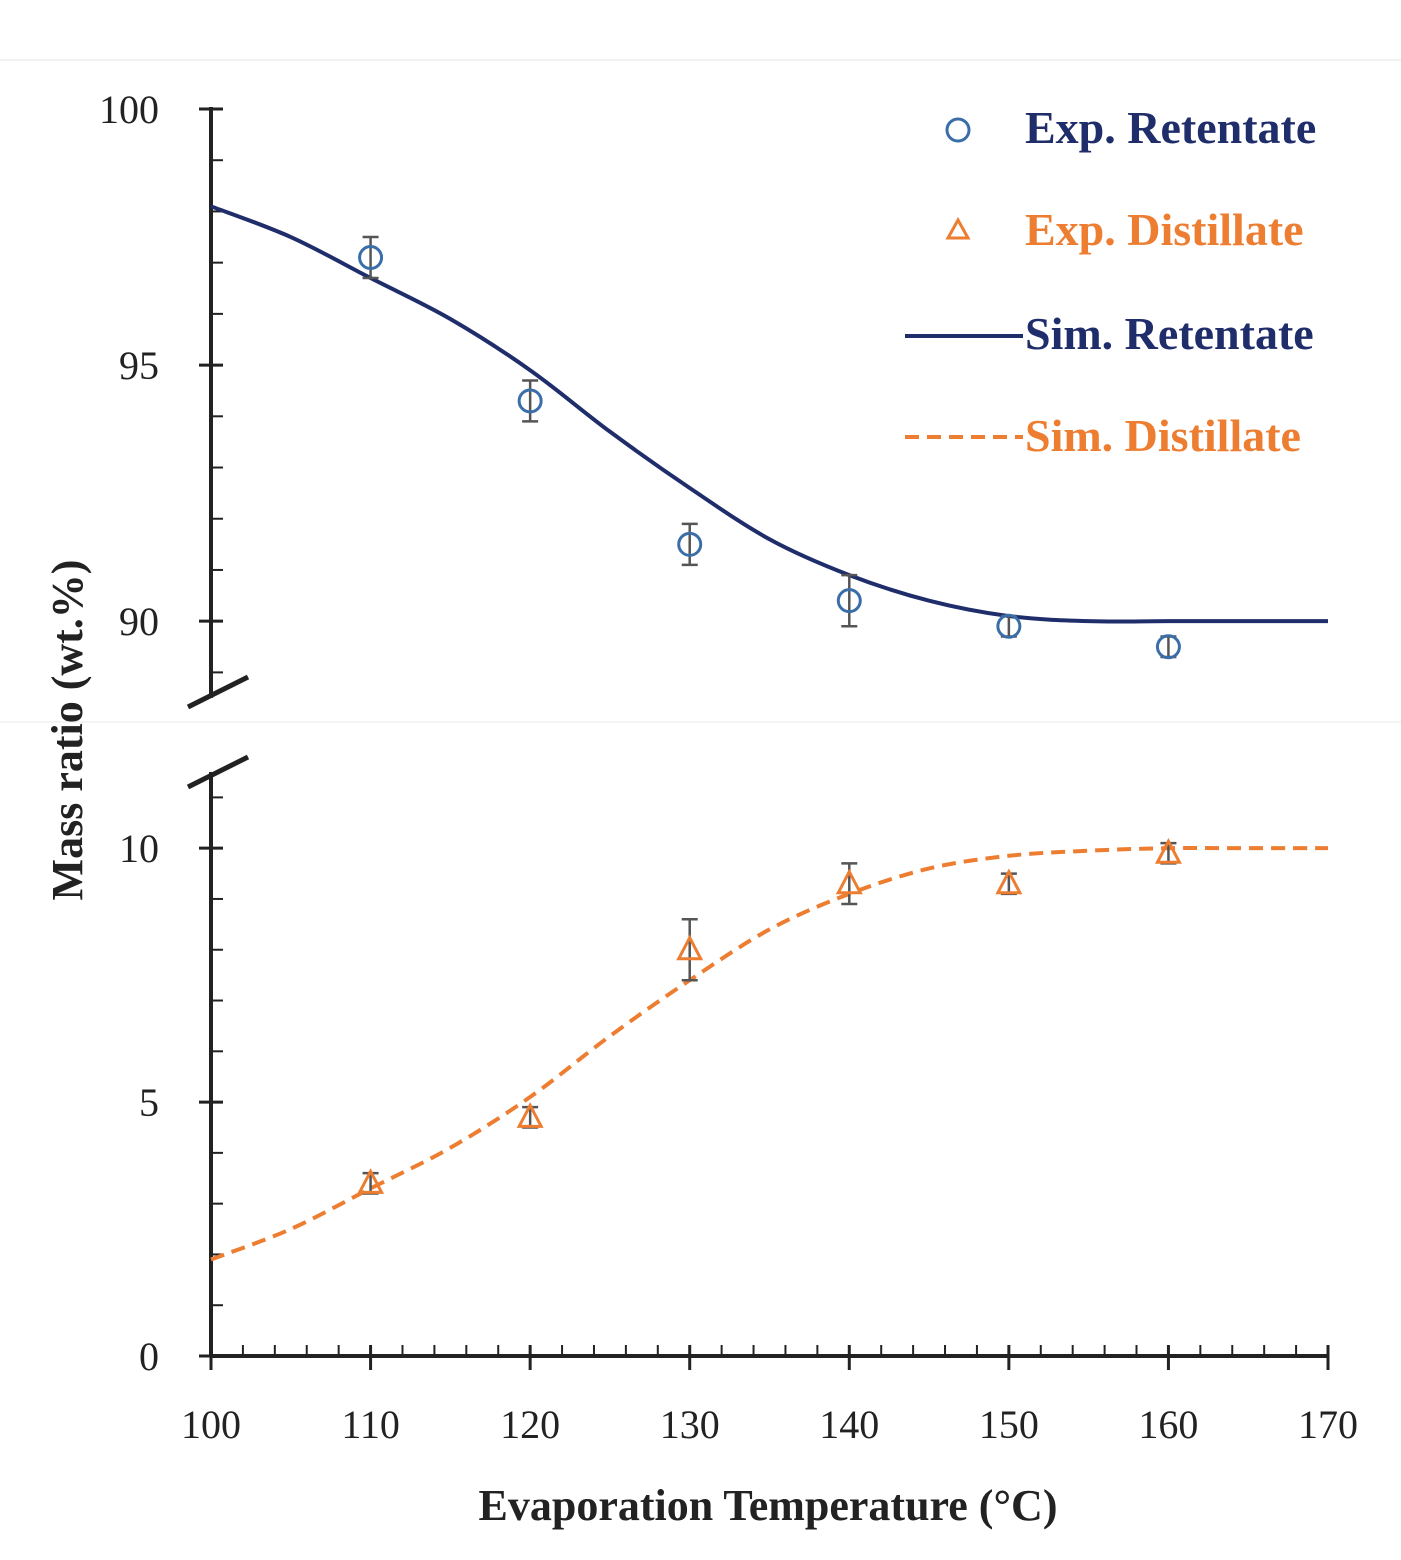 The image size is (1401, 1560). Describe the element at coordinates (1163, 435) in the screenshot. I see `legend-label-sim-distillate: Sim. Distillate` at that location.